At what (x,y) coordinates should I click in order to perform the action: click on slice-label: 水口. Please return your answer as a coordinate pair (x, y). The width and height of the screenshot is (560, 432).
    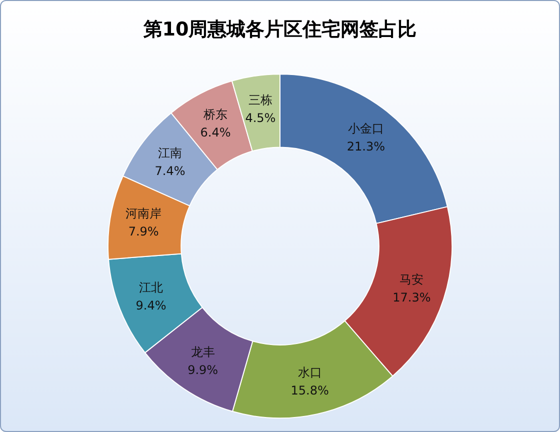
    Looking at the image, I should click on (310, 372).